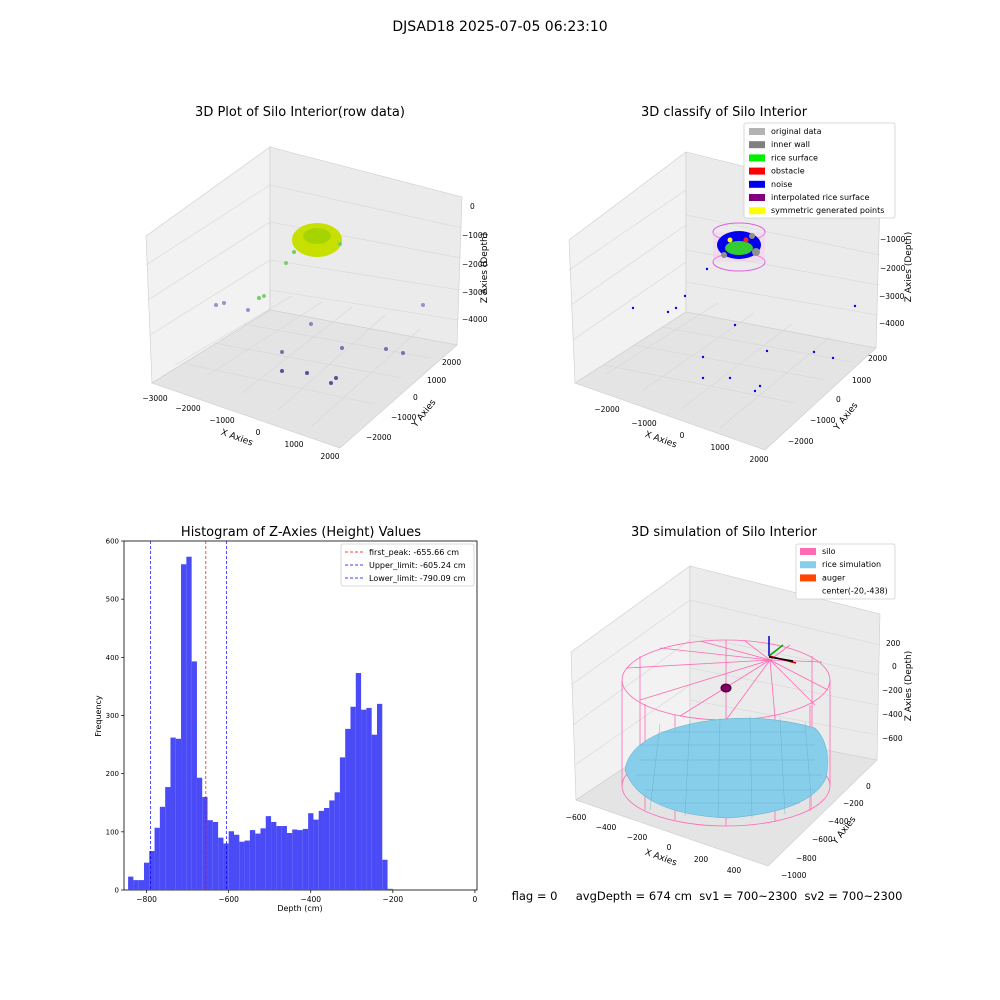 The image size is (1000, 1000). What do you see at coordinates (846, 417) in the screenshot?
I see `panel2-y-label: Y Axies` at bounding box center [846, 417].